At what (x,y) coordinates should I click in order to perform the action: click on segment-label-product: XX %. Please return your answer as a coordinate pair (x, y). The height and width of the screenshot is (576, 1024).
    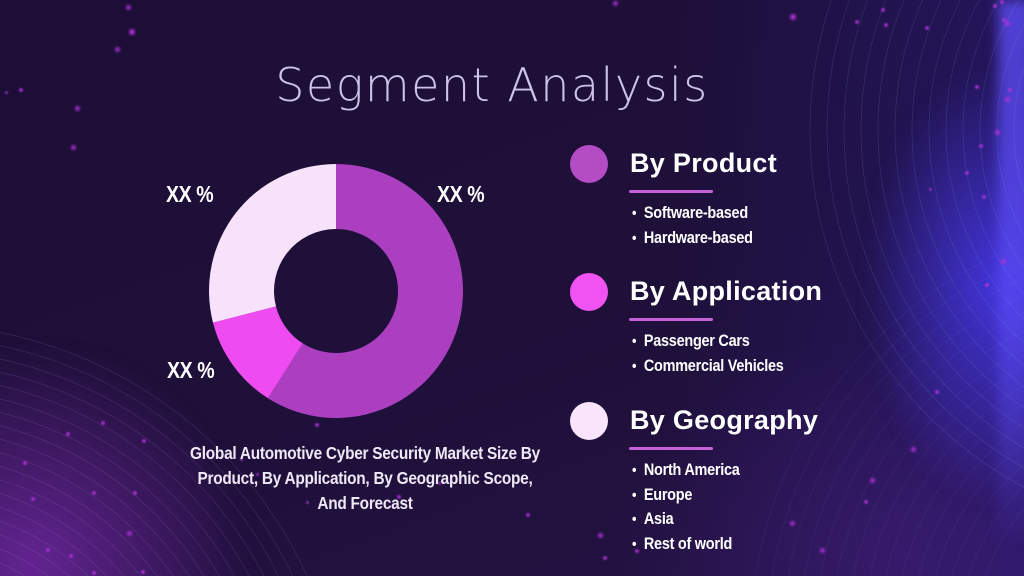
    Looking at the image, I should click on (461, 194).